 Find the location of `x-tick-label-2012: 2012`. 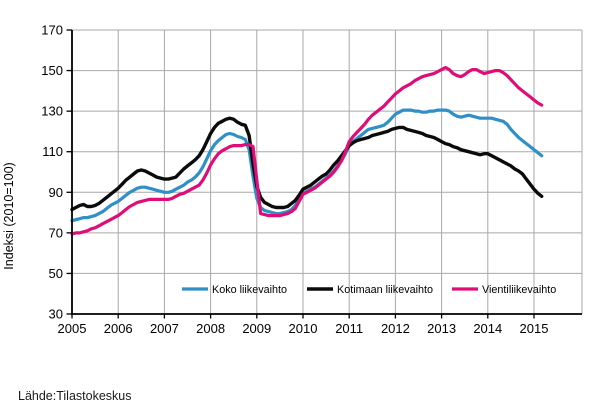

x-tick-label-2012: 2012 is located at coordinates (395, 328).